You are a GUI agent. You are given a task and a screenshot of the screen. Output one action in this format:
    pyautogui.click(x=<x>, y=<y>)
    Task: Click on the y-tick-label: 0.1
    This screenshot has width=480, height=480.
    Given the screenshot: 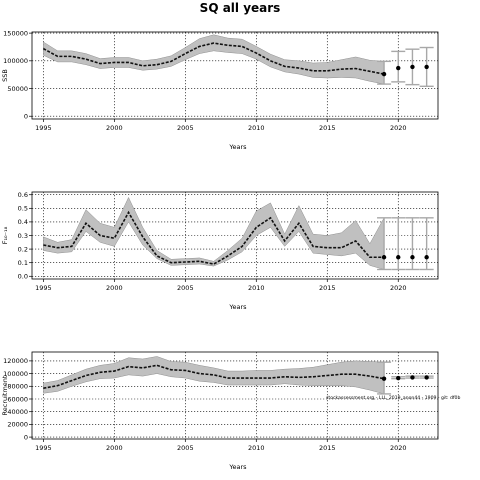 What is the action you would take?
    pyautogui.click(x=23, y=263)
    